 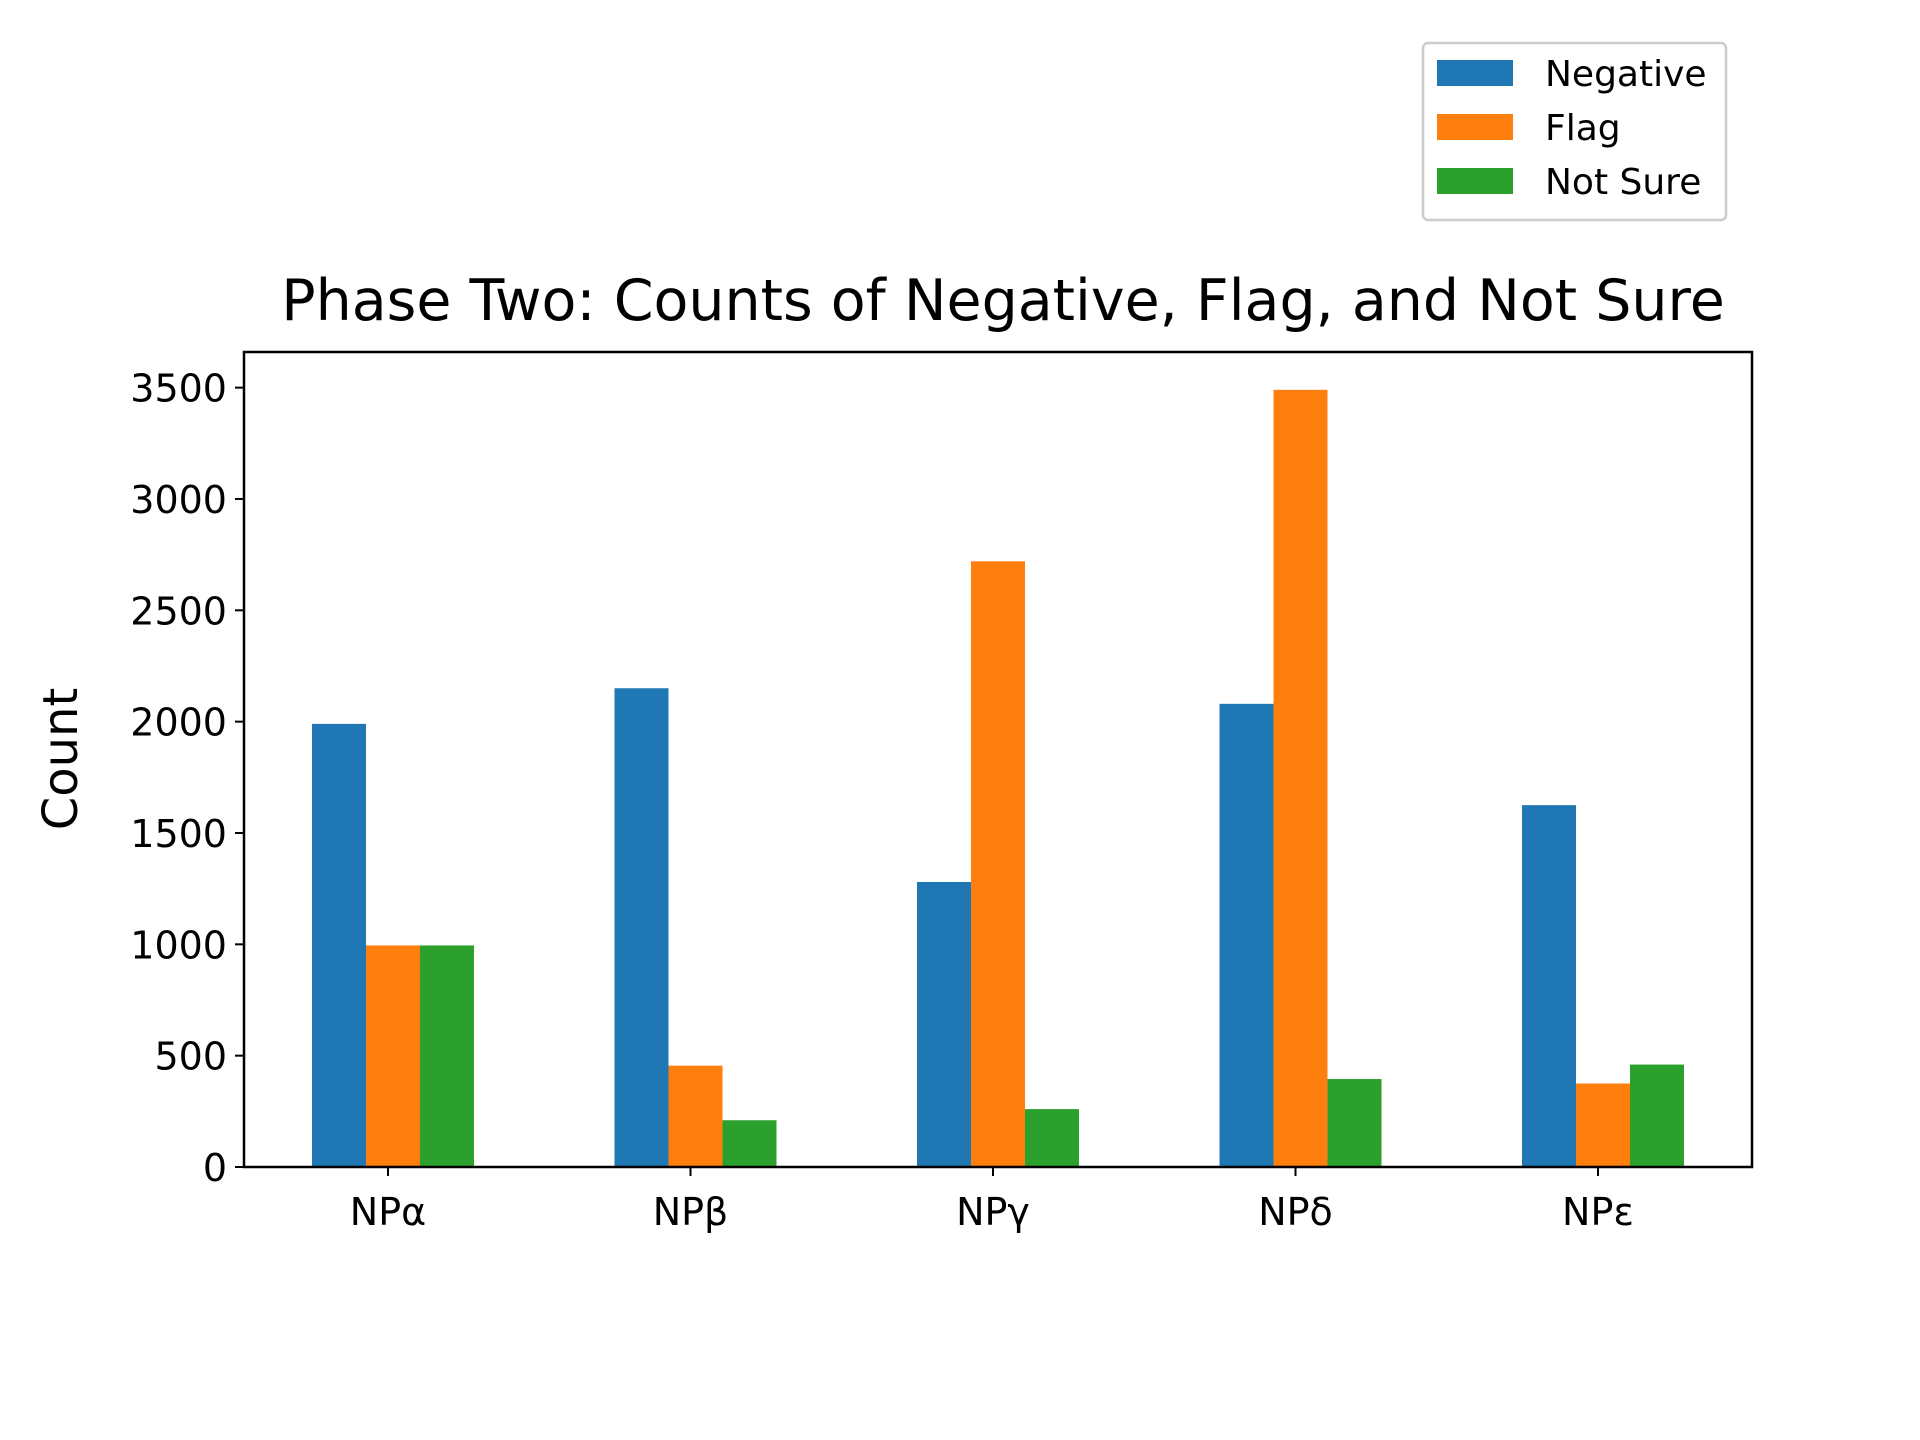 What do you see at coordinates (215, 1168) in the screenshot?
I see `y-tick-label: 0` at bounding box center [215, 1168].